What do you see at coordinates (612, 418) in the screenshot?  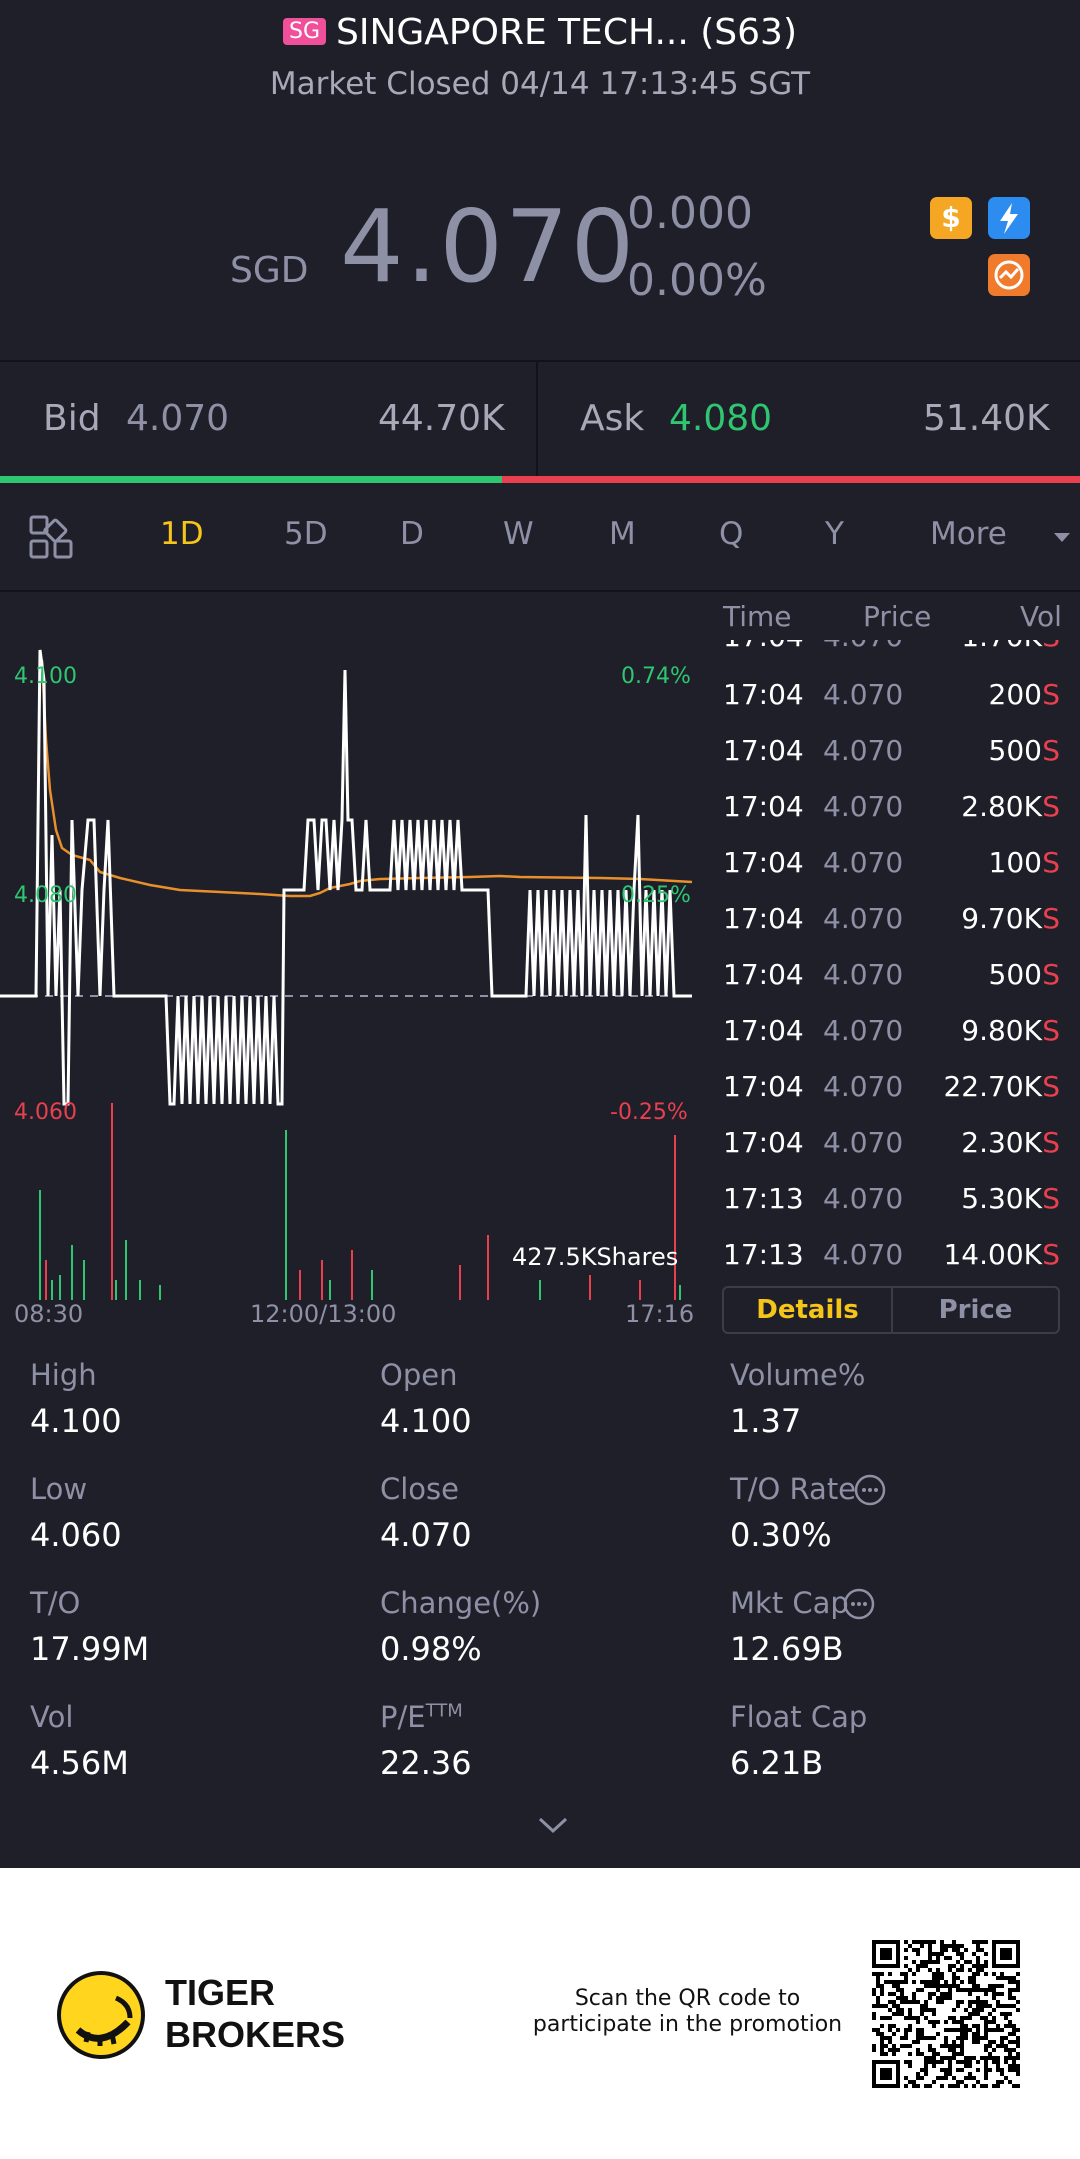 I see `ask-label: Ask` at bounding box center [612, 418].